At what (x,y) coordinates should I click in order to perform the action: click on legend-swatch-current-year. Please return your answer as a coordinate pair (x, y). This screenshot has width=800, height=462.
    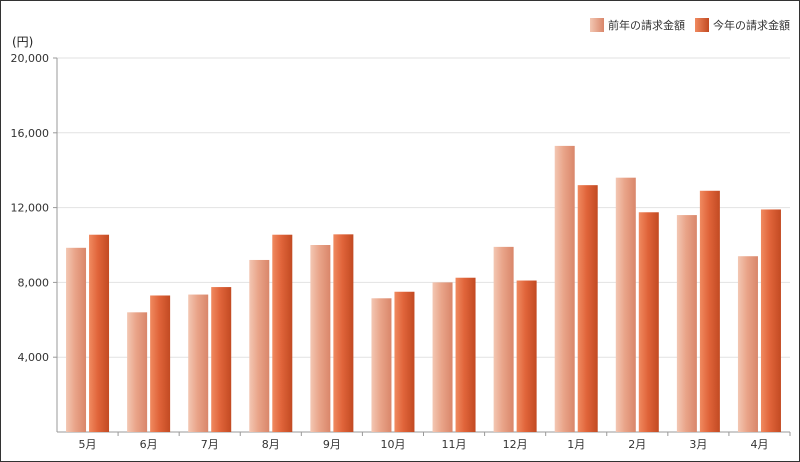
    Looking at the image, I should click on (702, 25).